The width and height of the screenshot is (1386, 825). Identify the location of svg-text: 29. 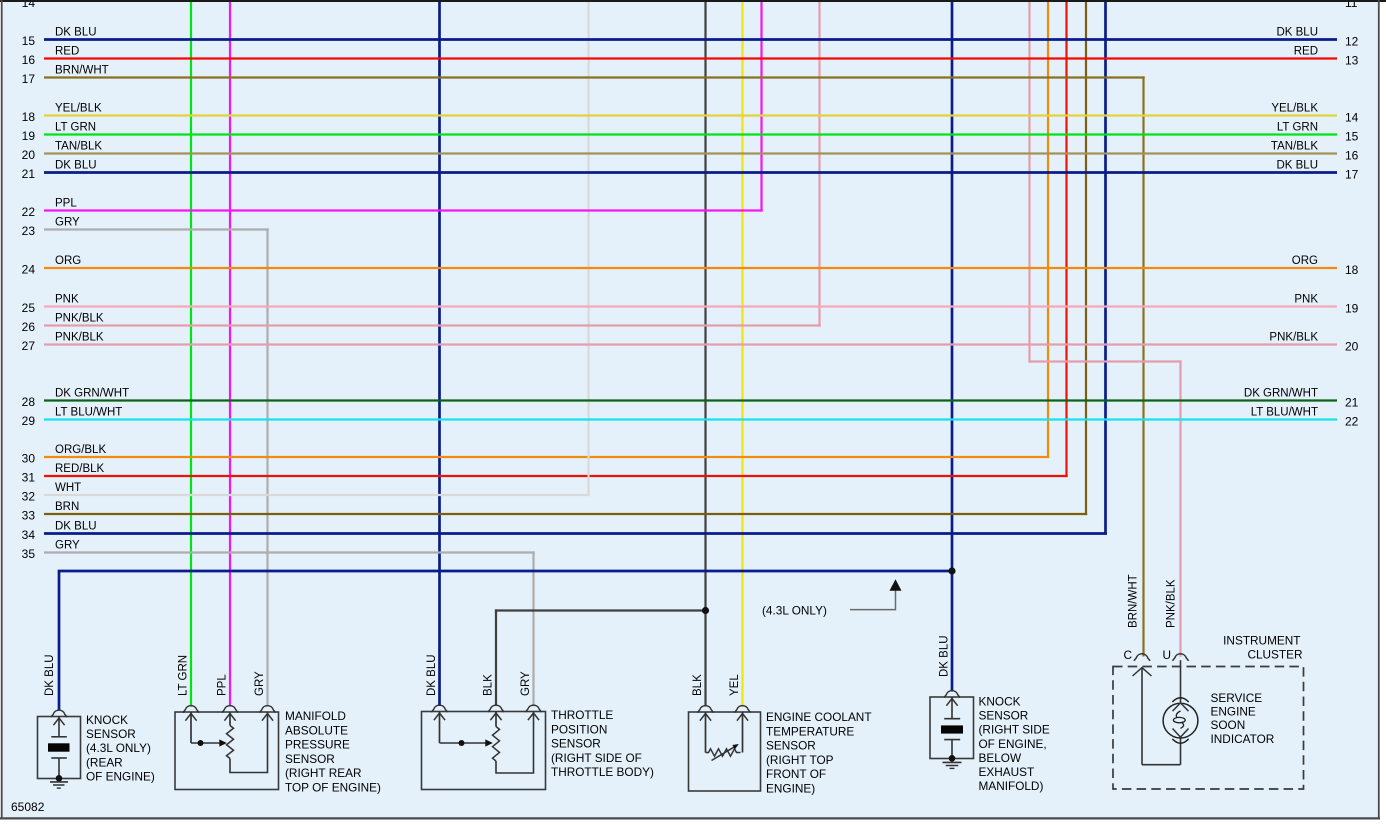
(29, 421).